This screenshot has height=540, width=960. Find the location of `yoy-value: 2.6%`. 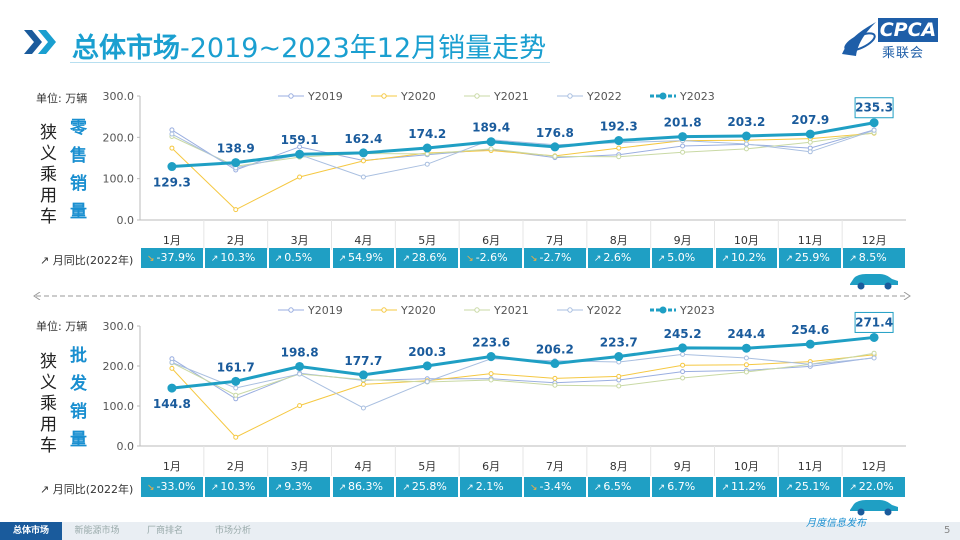

yoy-value: 2.6% is located at coordinates (617, 257).